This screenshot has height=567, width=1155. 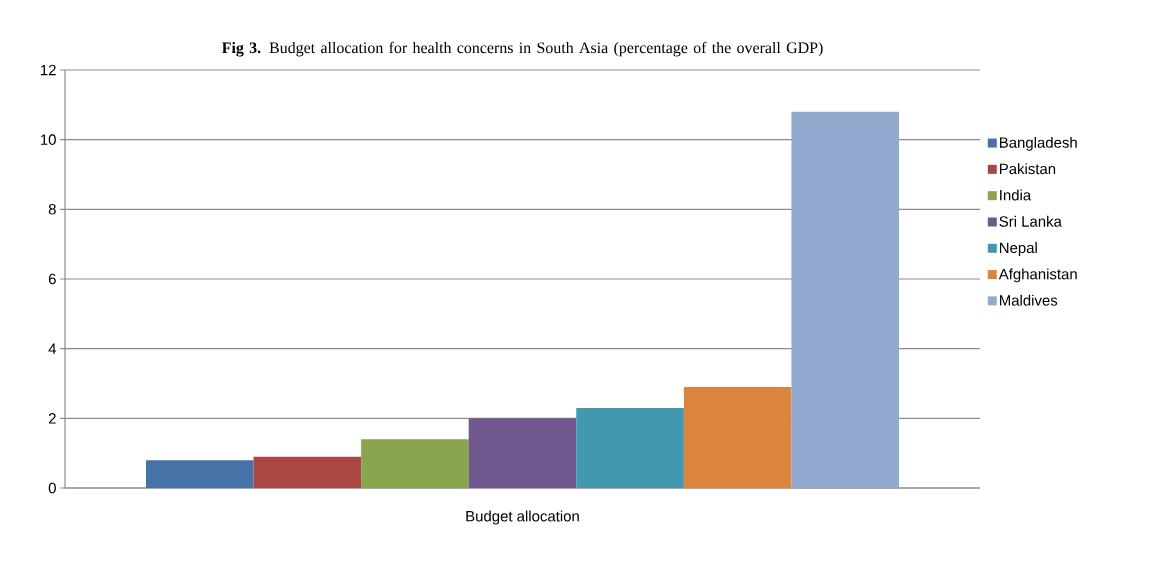 What do you see at coordinates (48, 139) in the screenshot?
I see `y-tick-label: 10` at bounding box center [48, 139].